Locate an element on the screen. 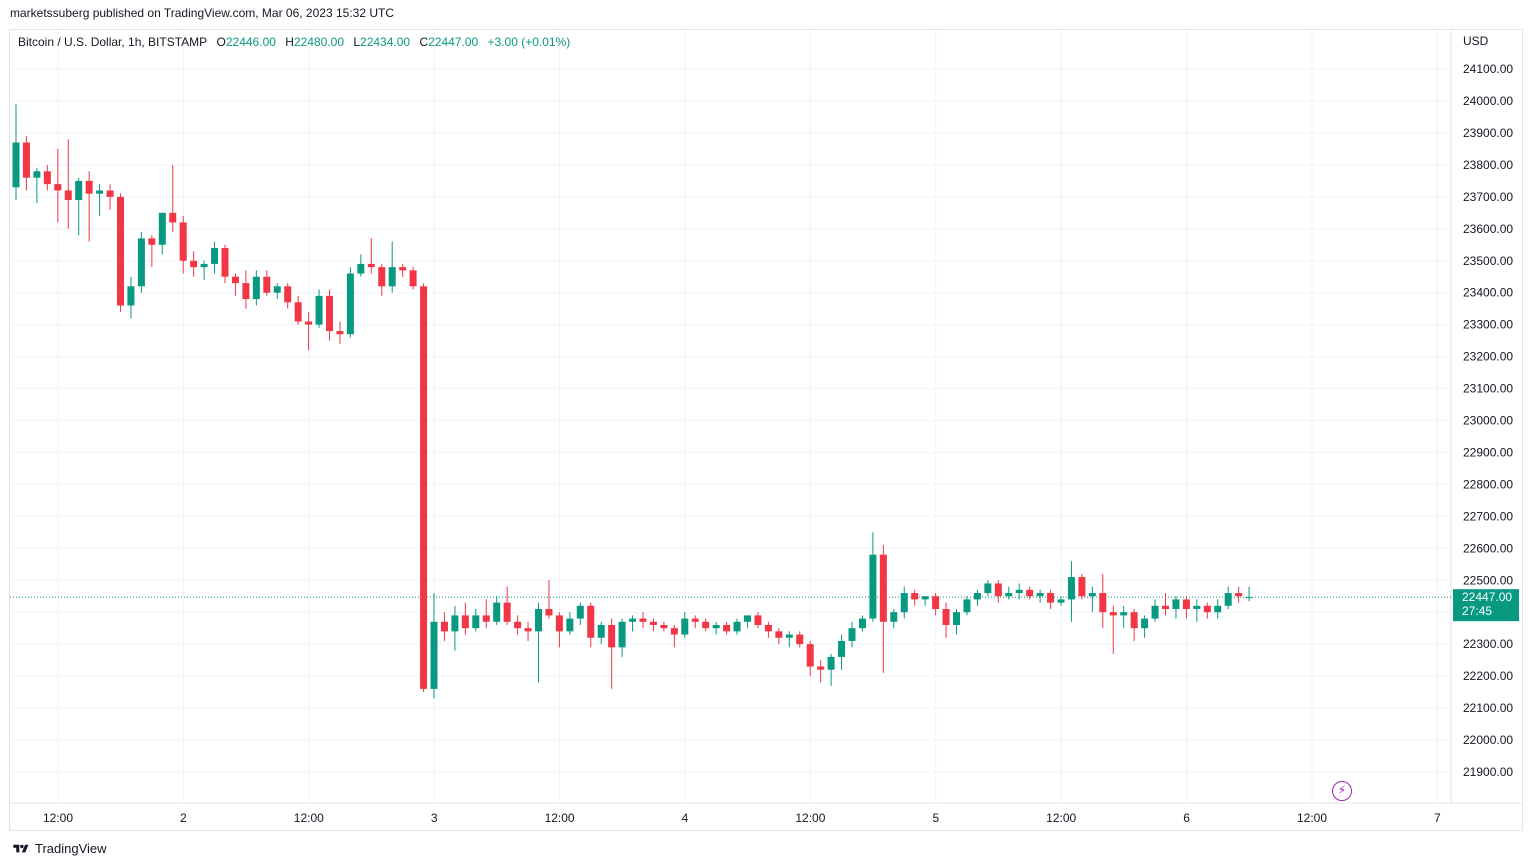  price-tick-label: 22600.00 is located at coordinates (1488, 548).